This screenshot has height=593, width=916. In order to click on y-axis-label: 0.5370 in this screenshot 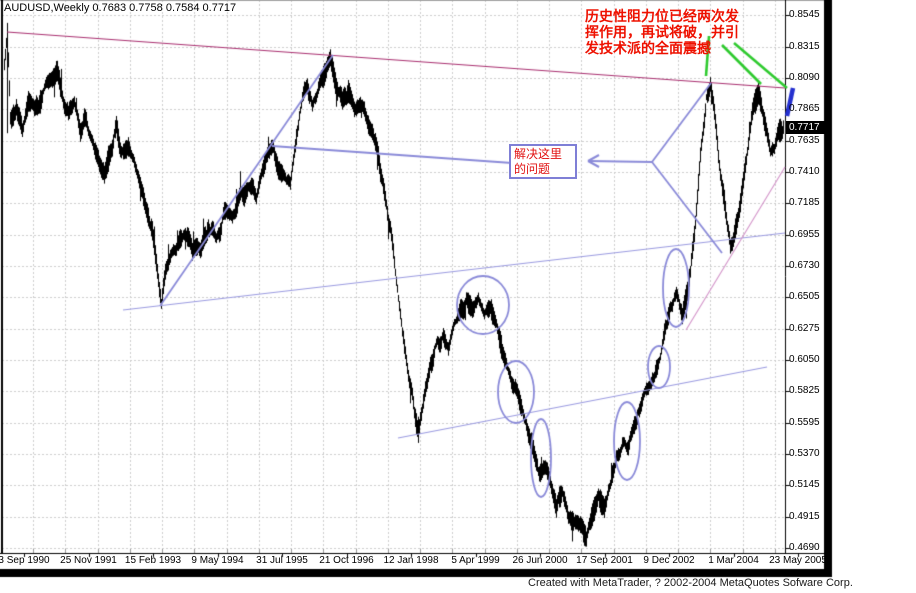, I will do `click(804, 453)`.